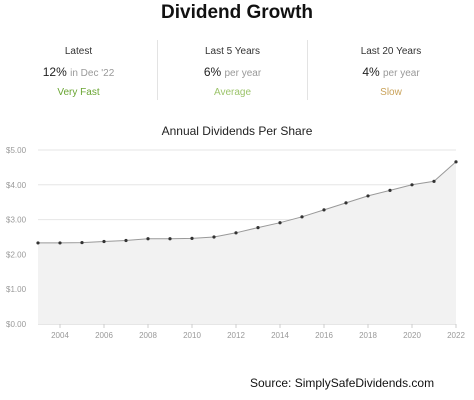  I want to click on page-title: Dividend Growth, so click(237, 12).